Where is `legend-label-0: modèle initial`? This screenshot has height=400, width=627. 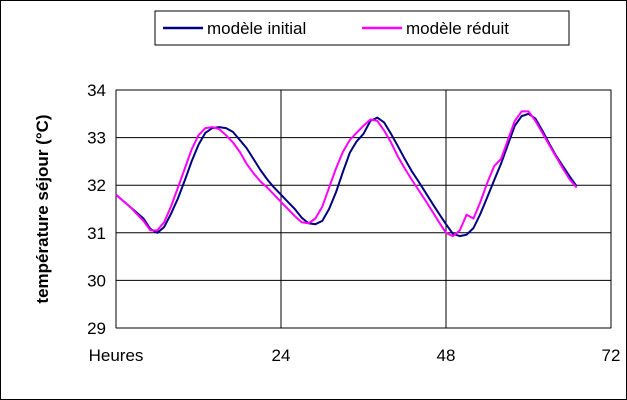 legend-label-0: modèle initial is located at coordinates (256, 28).